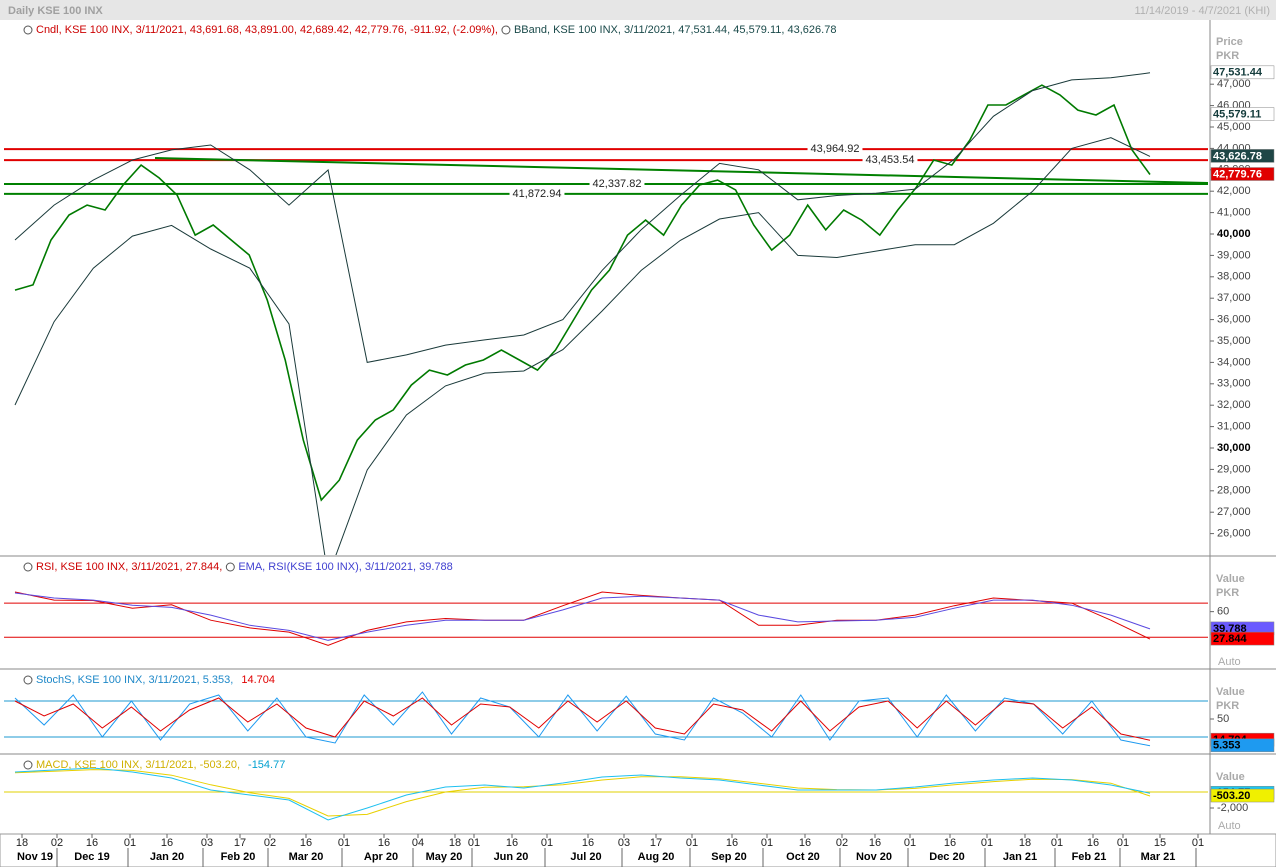 The width and height of the screenshot is (1276, 867). What do you see at coordinates (511, 857) in the screenshot?
I see `month-label: Jun 20` at bounding box center [511, 857].